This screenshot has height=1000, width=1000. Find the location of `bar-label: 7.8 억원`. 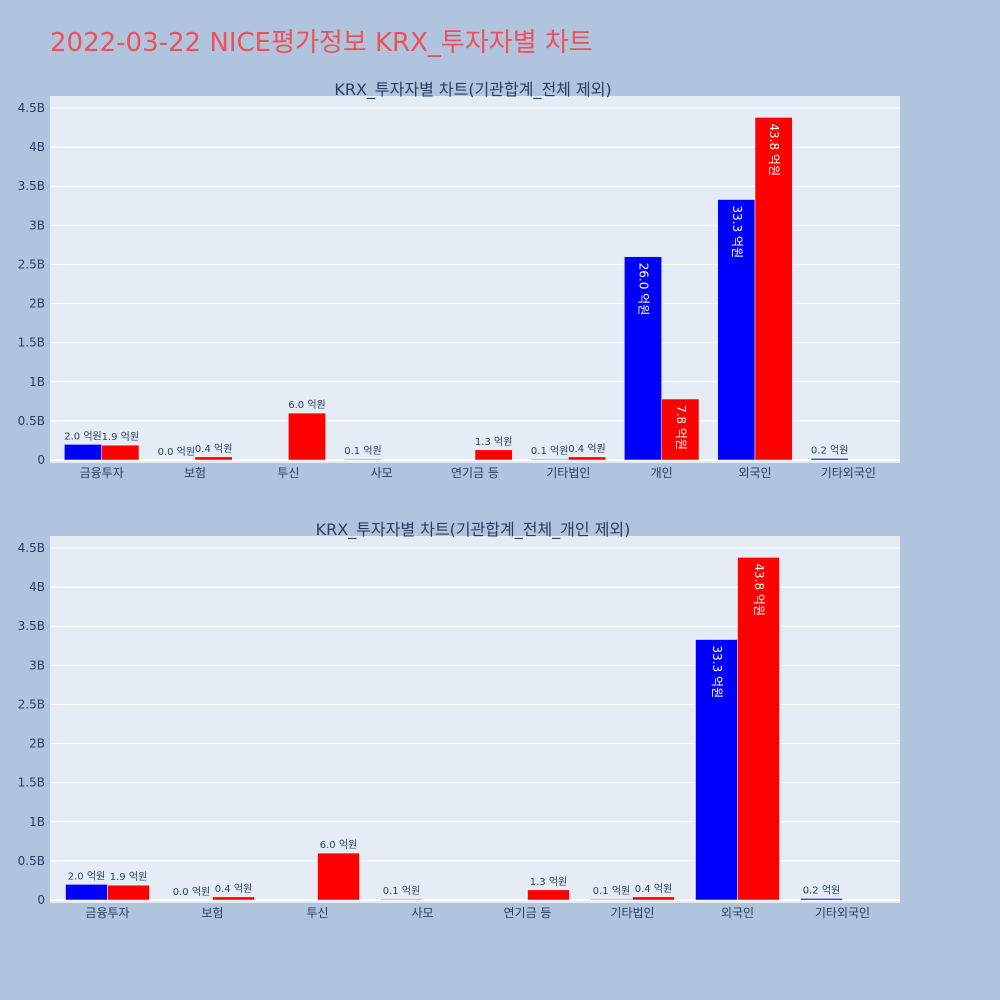

bar-label: 7.8 억원 is located at coordinates (681, 427).